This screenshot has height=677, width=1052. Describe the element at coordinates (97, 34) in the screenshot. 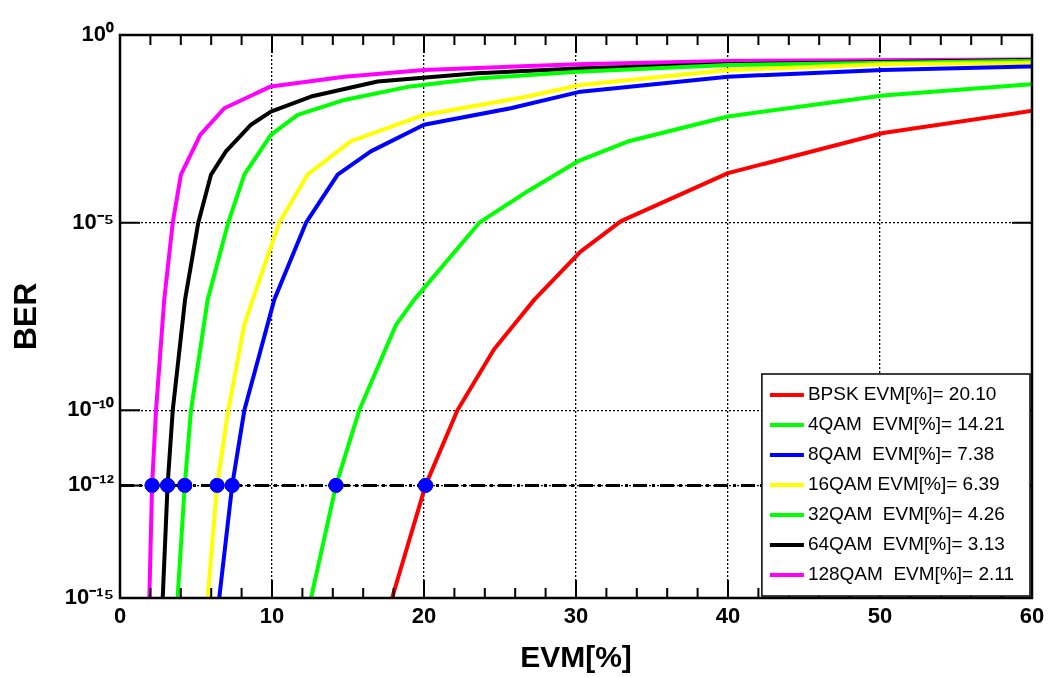

I see `y-tick-label: 10⁰` at that location.